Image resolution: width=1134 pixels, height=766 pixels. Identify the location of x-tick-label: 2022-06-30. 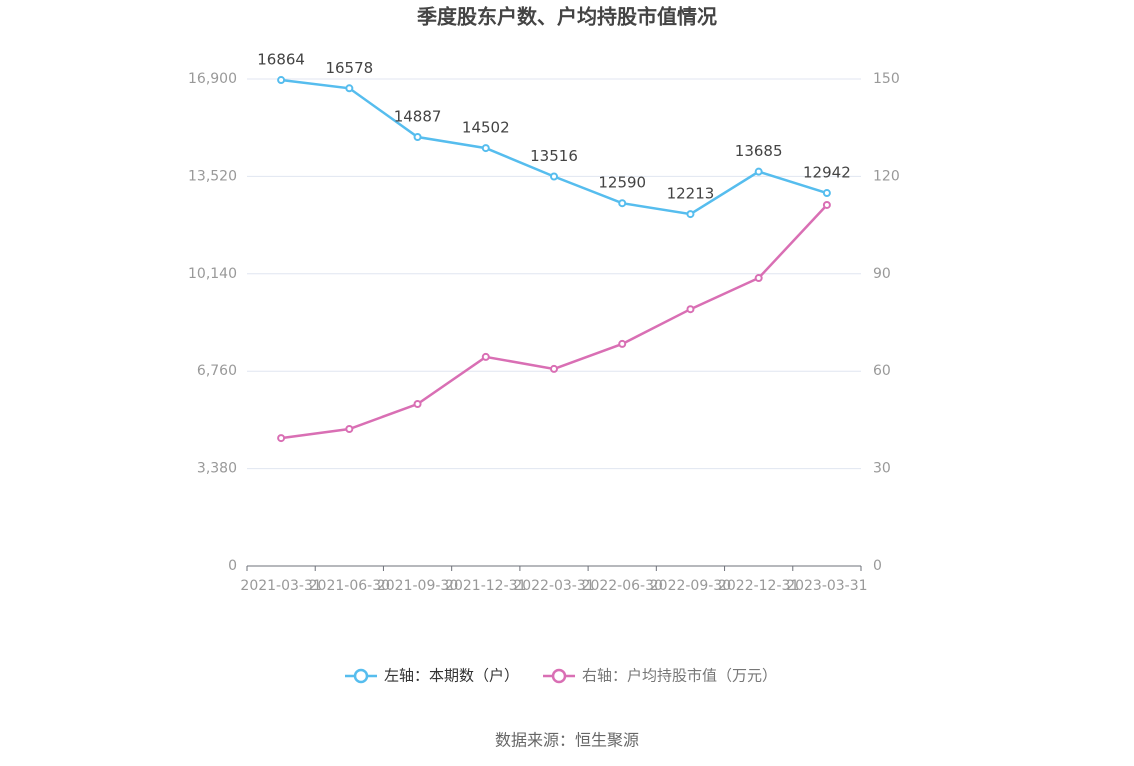
(622, 586).